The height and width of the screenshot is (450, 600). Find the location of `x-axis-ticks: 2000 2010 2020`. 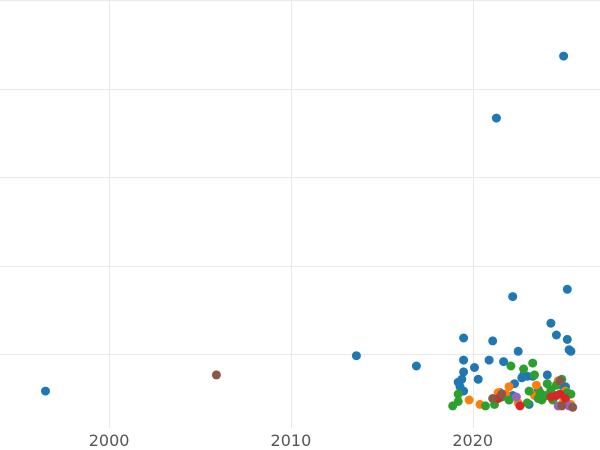

x-axis-ticks: 2000 2010 2020 is located at coordinates (291, 440).